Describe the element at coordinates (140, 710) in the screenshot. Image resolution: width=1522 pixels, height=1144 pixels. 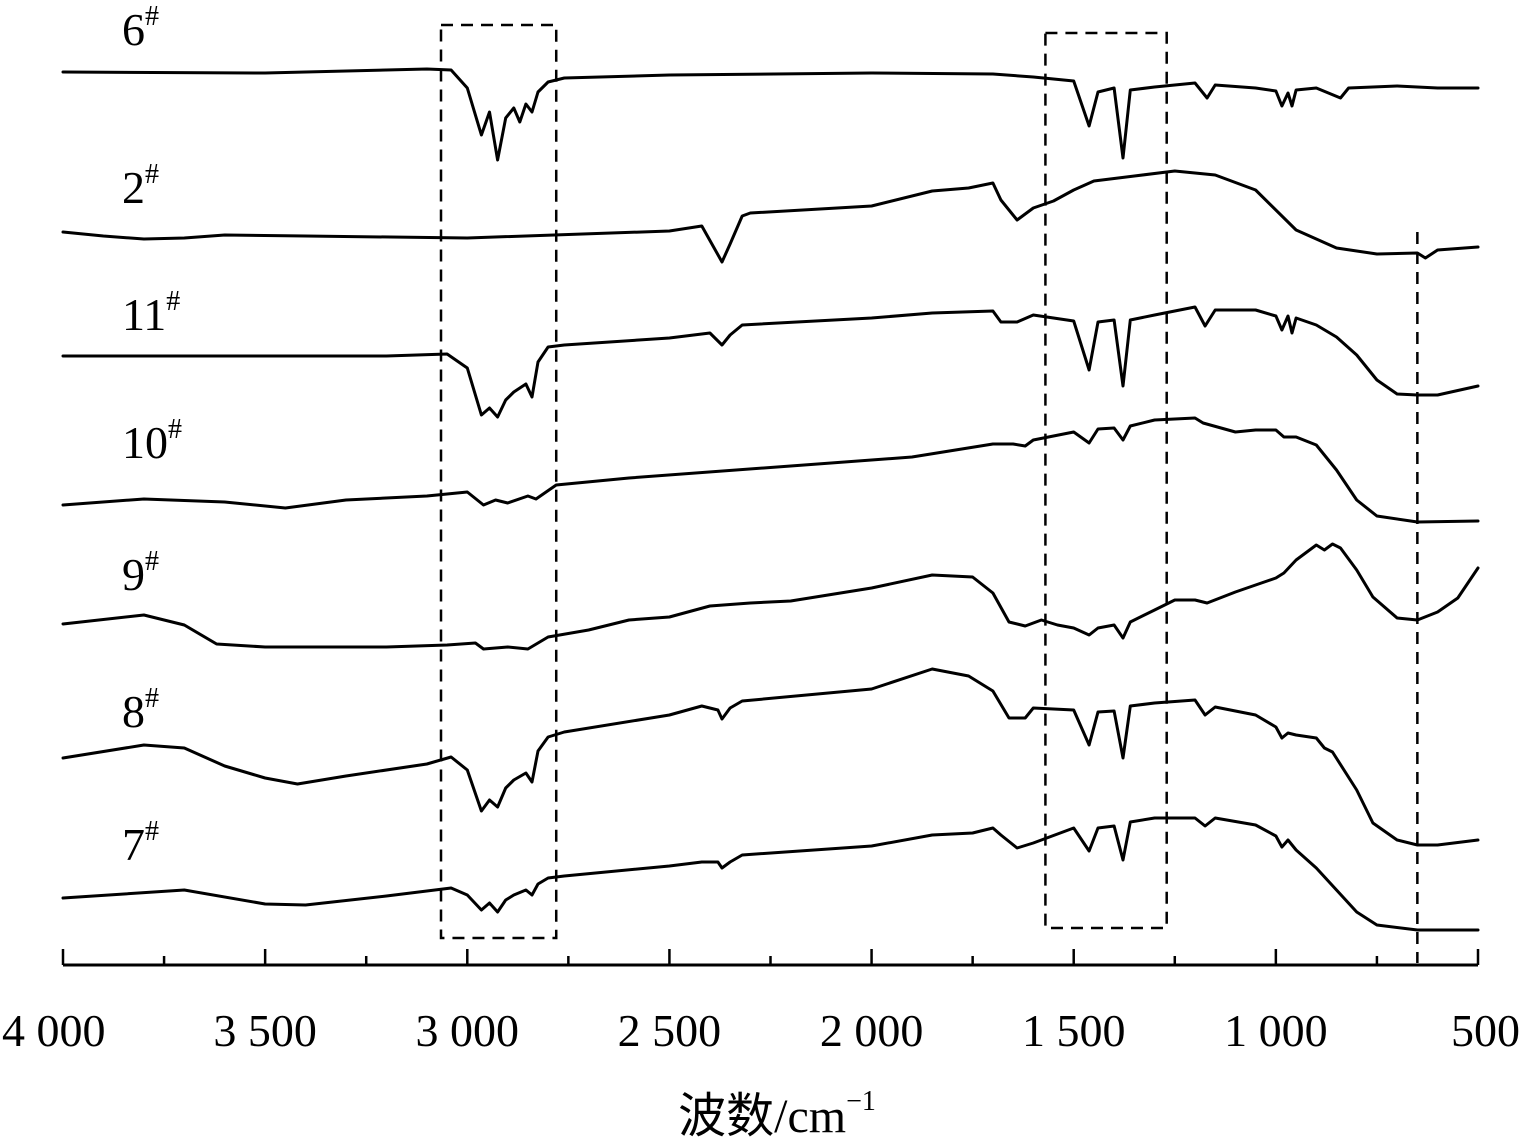
I see `series-label-8: 8#` at that location.